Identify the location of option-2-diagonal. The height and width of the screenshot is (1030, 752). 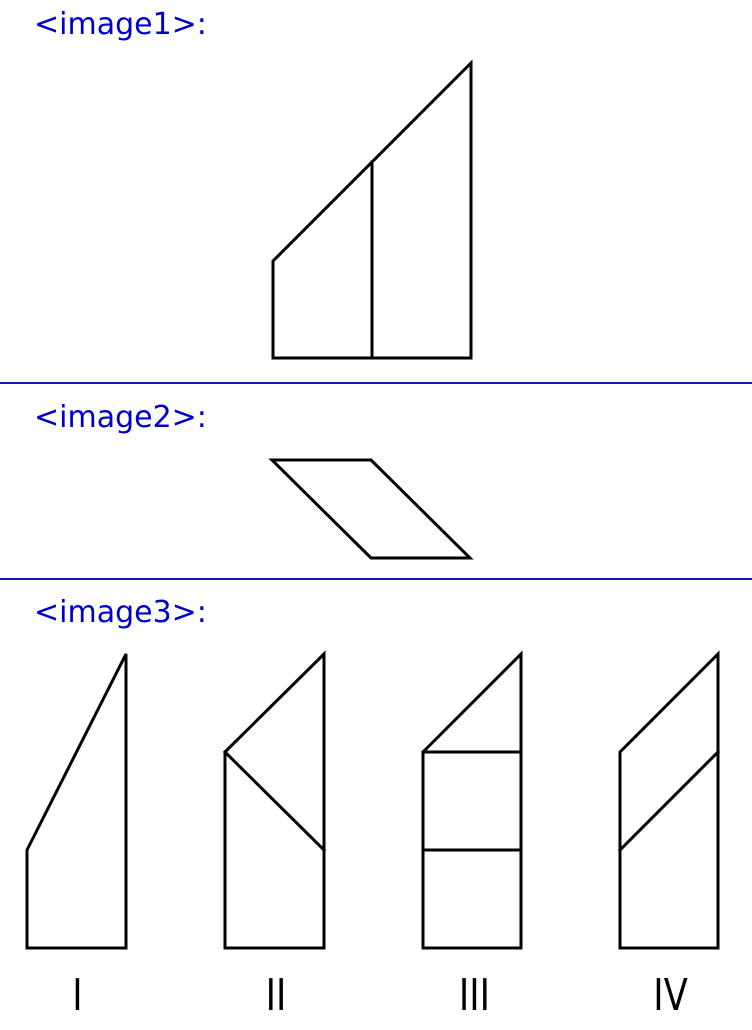
(274, 801).